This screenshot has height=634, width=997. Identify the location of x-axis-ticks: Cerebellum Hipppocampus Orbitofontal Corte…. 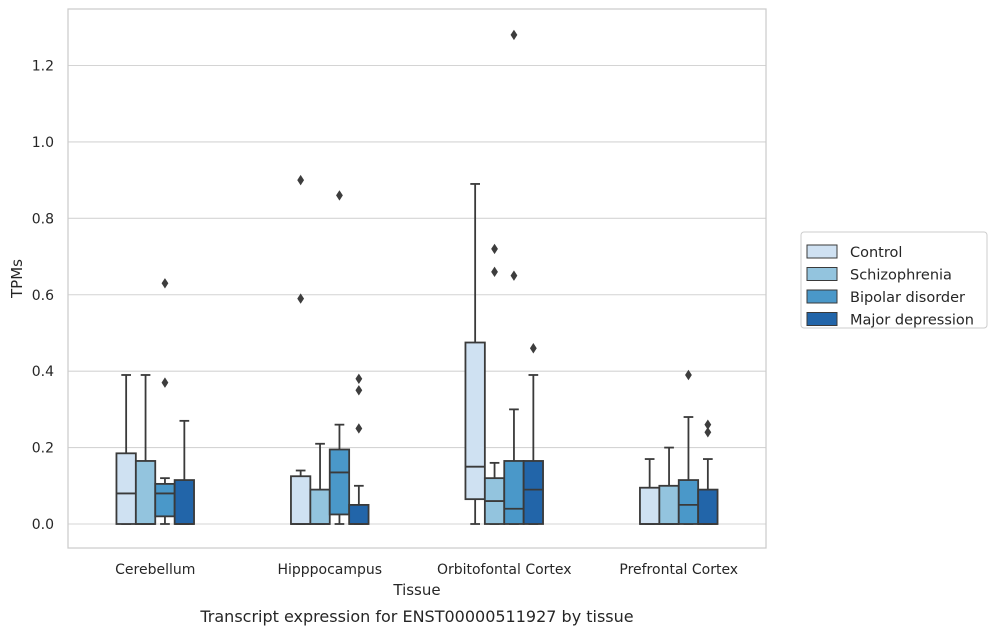
(426, 570).